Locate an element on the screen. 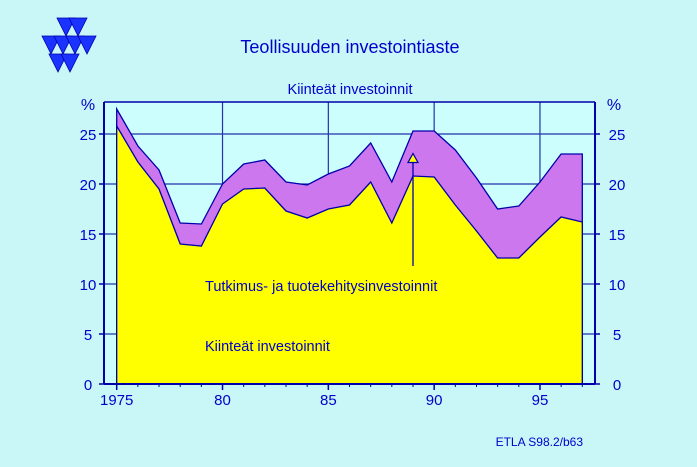 The height and width of the screenshot is (467, 697). annotation-fixed-label: Kiinteät investoinnit is located at coordinates (267, 347).